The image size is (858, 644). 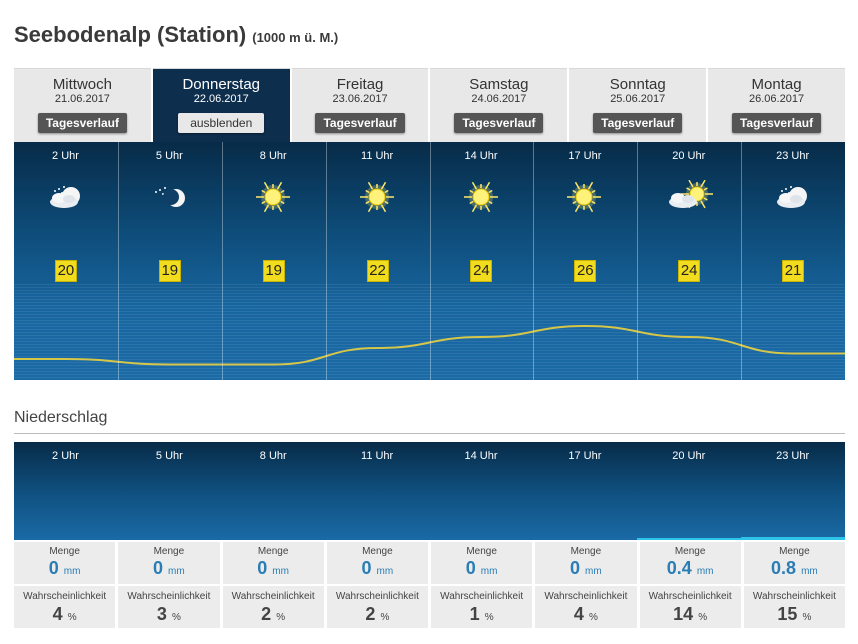 What do you see at coordinates (794, 614) in the screenshot?
I see `probability-value: 15 %` at bounding box center [794, 614].